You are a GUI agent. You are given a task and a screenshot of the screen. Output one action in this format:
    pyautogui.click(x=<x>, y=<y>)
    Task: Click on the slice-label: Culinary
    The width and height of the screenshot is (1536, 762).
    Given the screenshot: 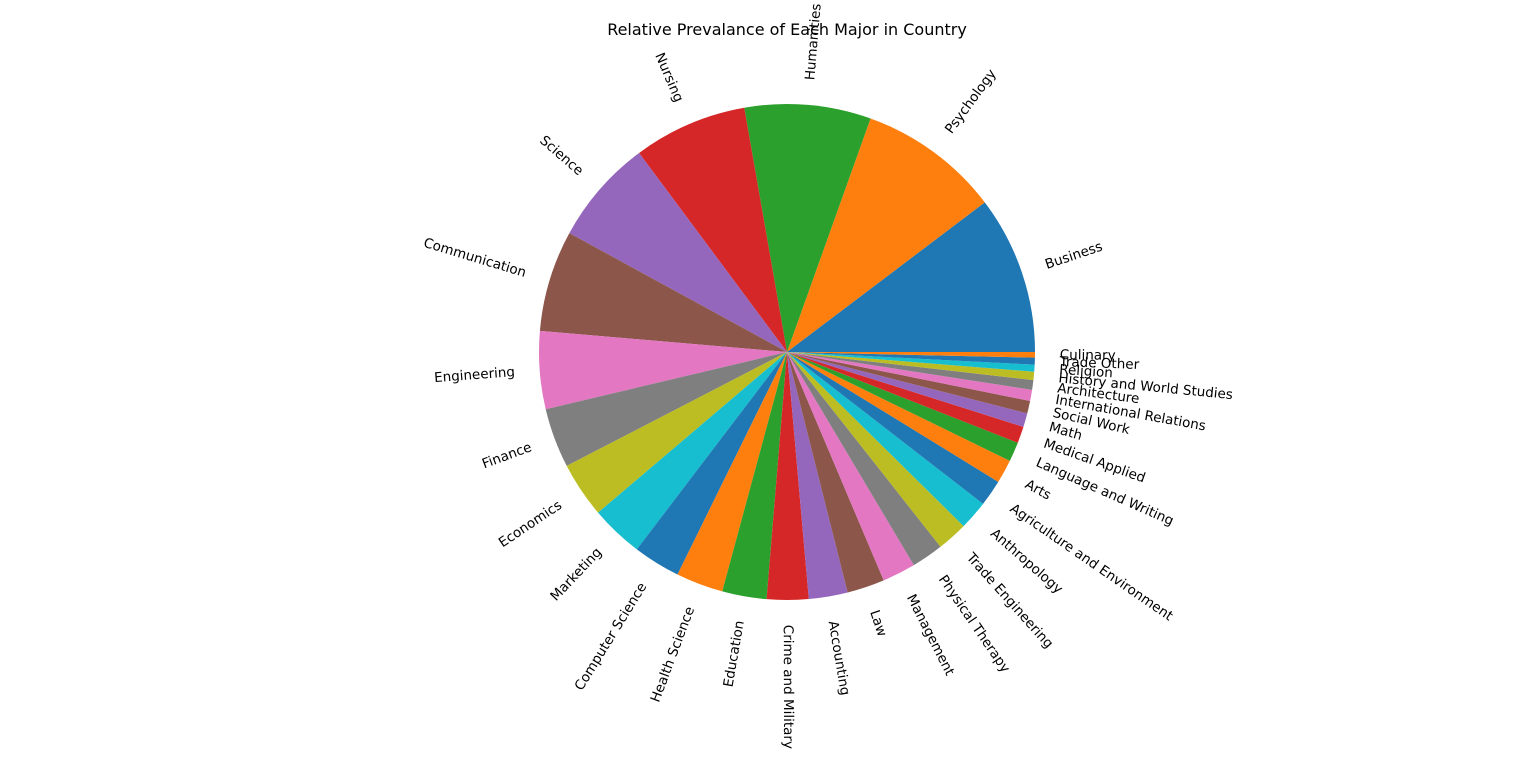 What is the action you would take?
    pyautogui.click(x=1088, y=355)
    